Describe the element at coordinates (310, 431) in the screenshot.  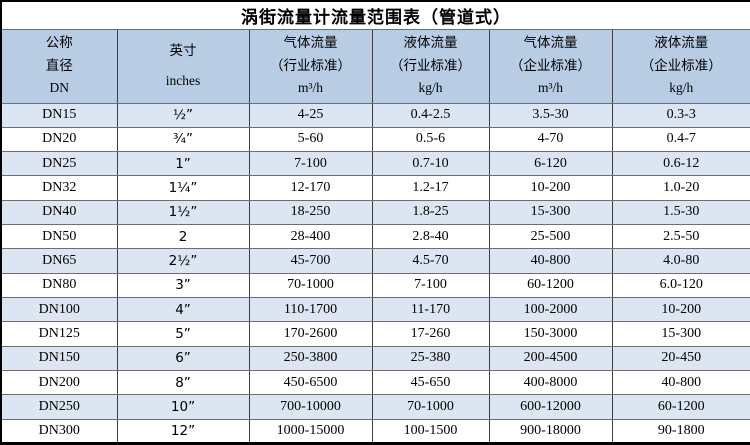
I see `table-cell-gas-industry: 1000-15000` at that location.